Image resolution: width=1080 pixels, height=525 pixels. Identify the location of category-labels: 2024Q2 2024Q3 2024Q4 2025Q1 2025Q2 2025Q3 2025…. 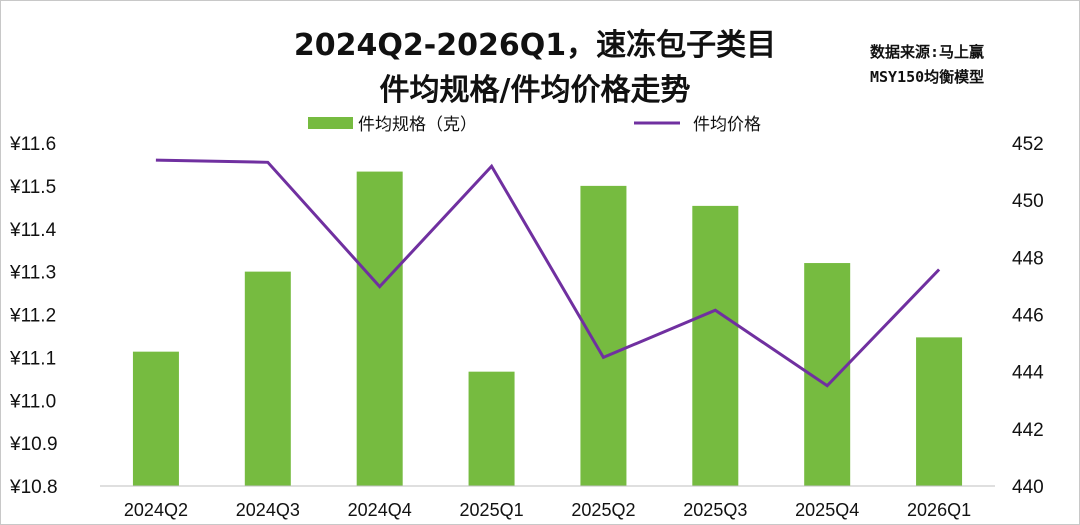
(547, 510).